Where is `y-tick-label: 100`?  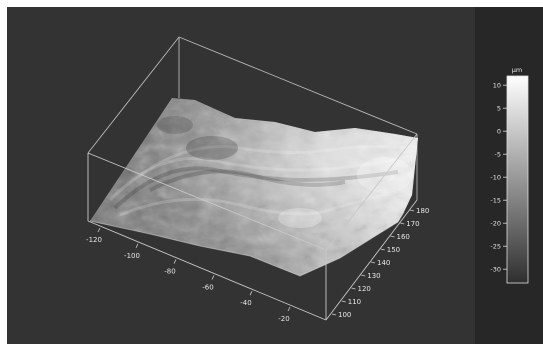 y-tick-label: 100 is located at coordinates (344, 315).